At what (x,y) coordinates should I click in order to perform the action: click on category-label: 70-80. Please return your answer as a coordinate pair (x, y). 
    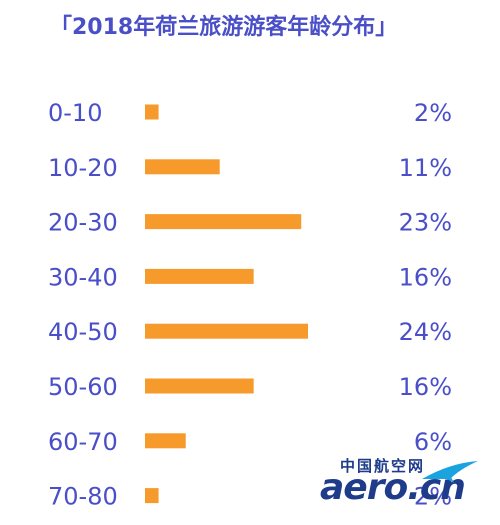
    Looking at the image, I should click on (83, 497).